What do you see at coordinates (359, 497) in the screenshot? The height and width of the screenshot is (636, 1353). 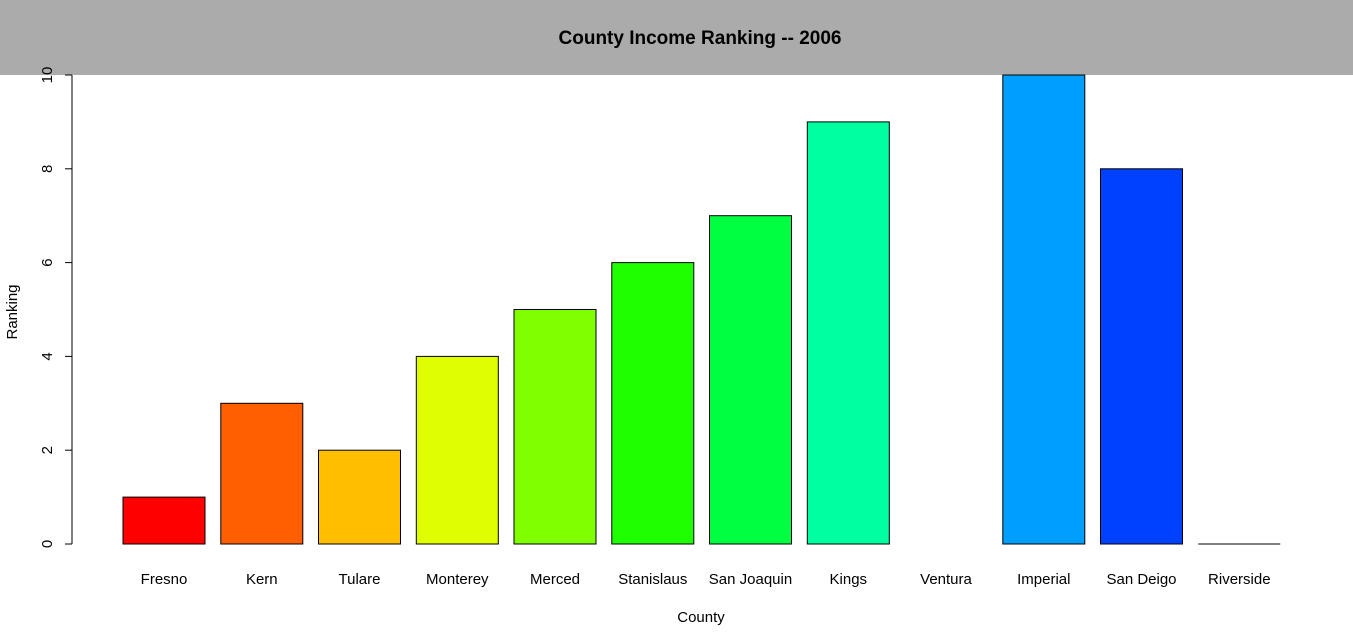 I see `bar-tulare` at bounding box center [359, 497].